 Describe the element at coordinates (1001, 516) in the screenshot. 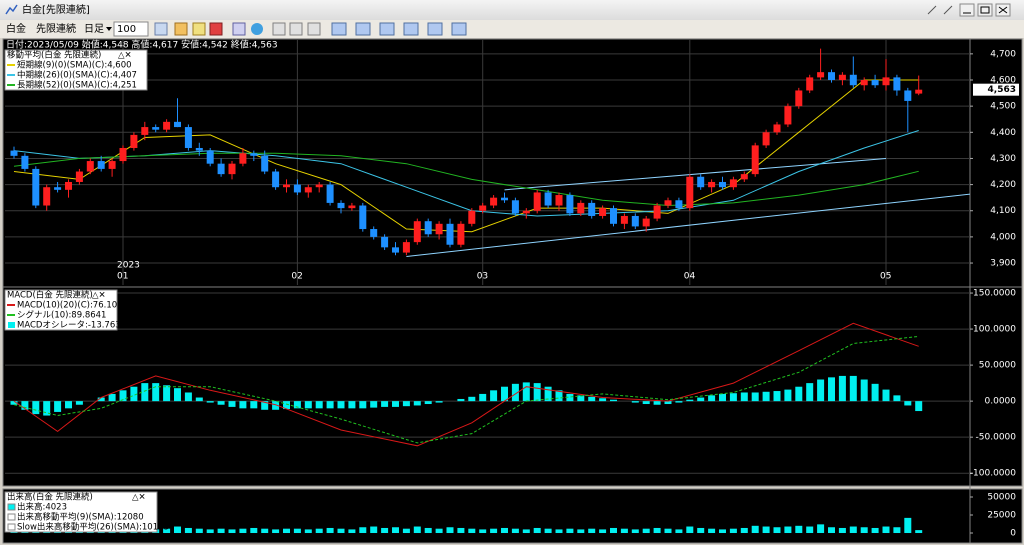

I see `y-tick-label: 25000` at that location.